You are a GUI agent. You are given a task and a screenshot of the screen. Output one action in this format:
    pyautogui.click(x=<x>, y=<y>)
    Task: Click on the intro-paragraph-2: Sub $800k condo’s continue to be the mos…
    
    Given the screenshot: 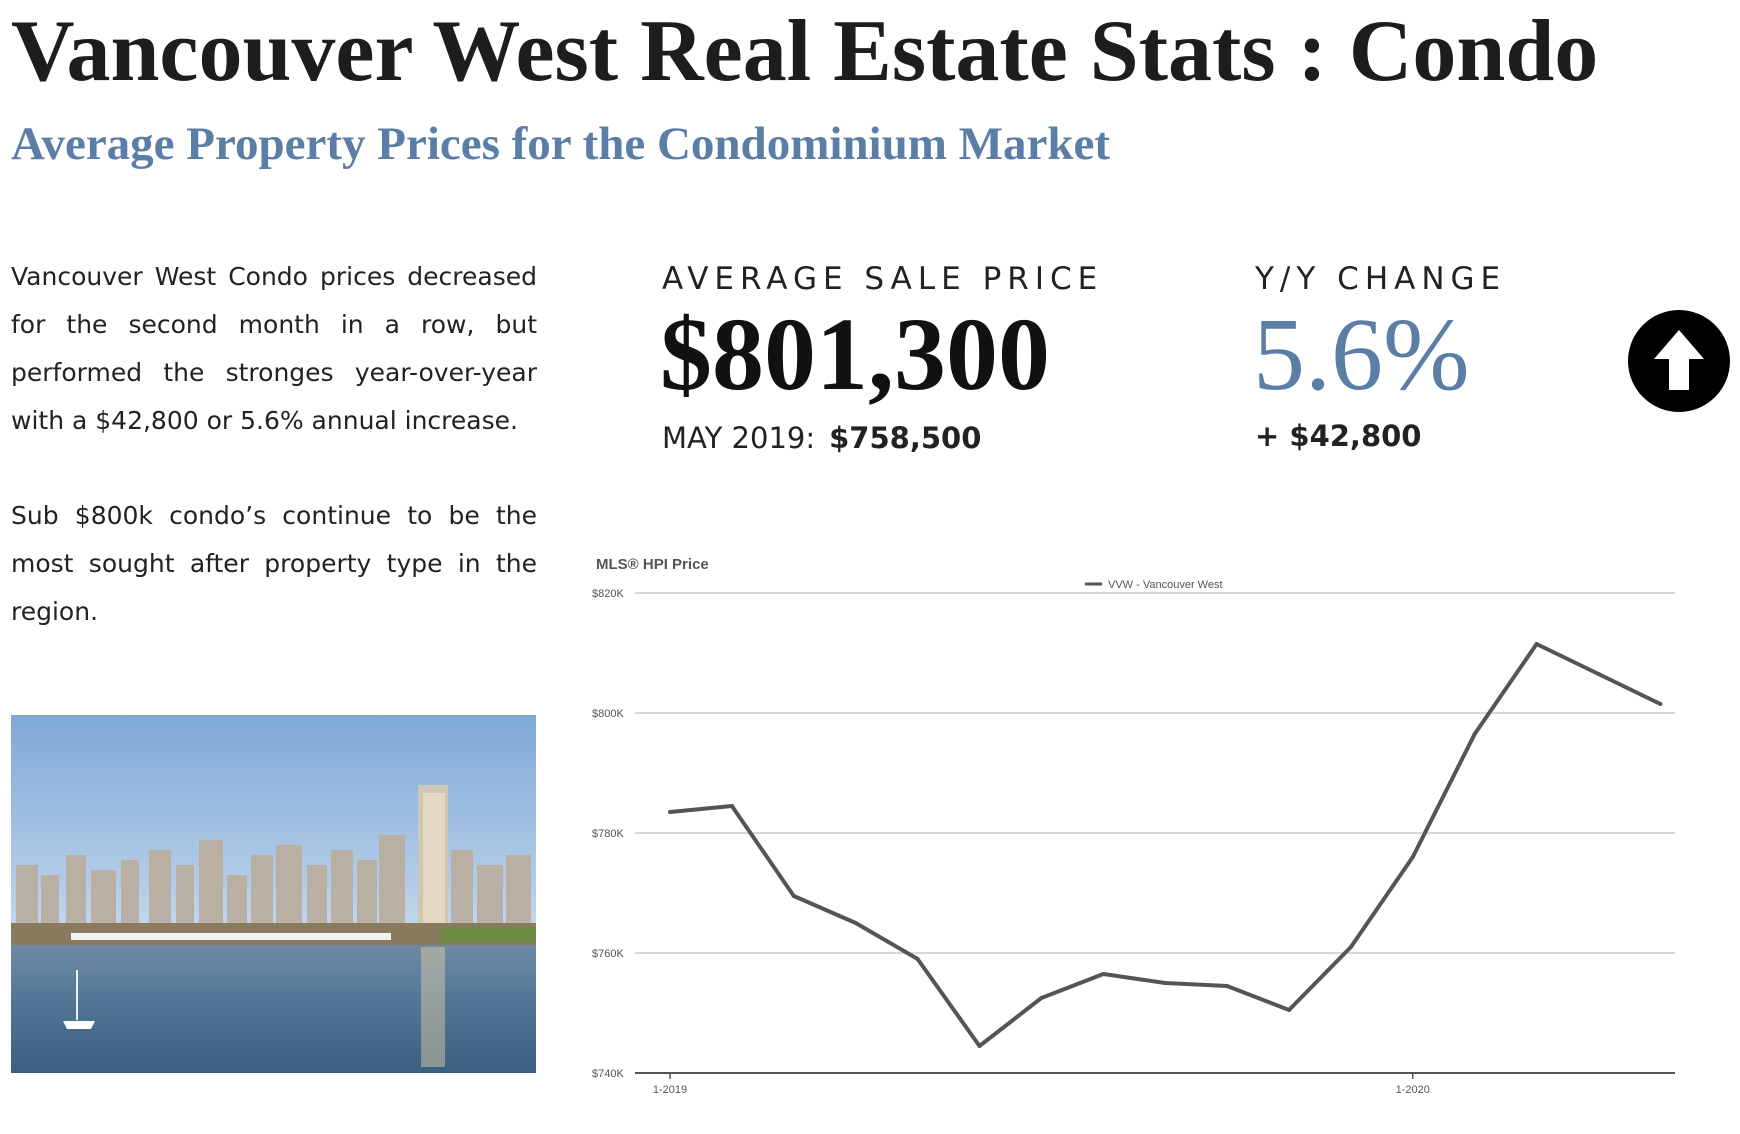 What is the action you would take?
    pyautogui.click(x=274, y=563)
    